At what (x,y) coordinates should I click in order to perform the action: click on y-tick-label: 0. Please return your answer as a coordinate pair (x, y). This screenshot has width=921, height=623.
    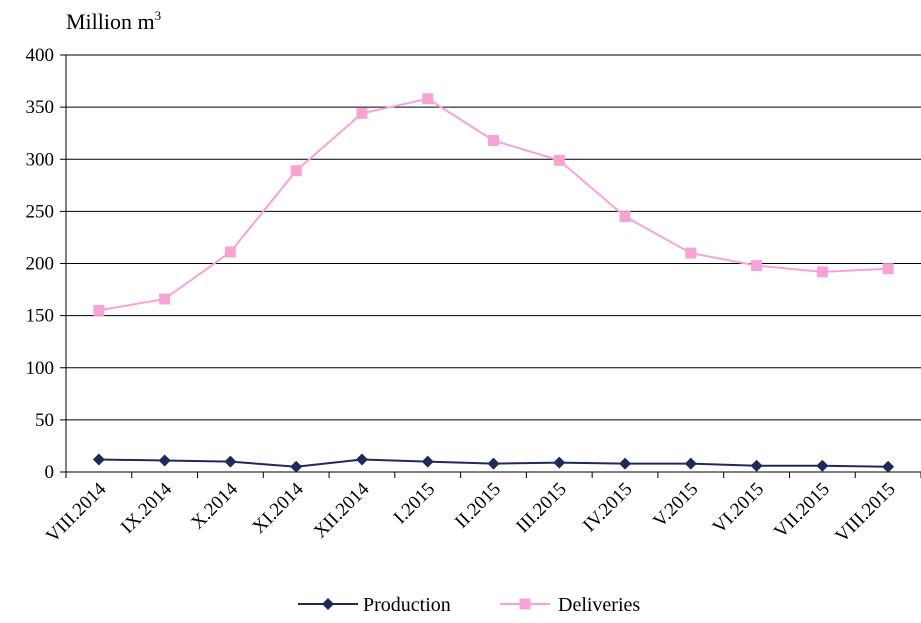
    Looking at the image, I should click on (50, 472).